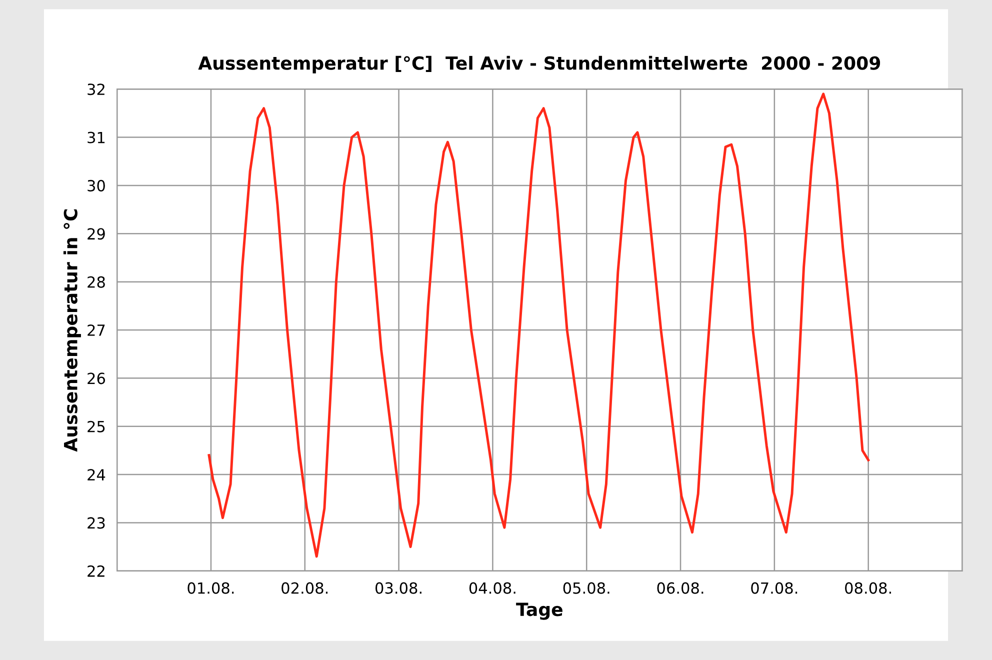  Describe the element at coordinates (96, 426) in the screenshot. I see `y-tick-label: 25` at that location.